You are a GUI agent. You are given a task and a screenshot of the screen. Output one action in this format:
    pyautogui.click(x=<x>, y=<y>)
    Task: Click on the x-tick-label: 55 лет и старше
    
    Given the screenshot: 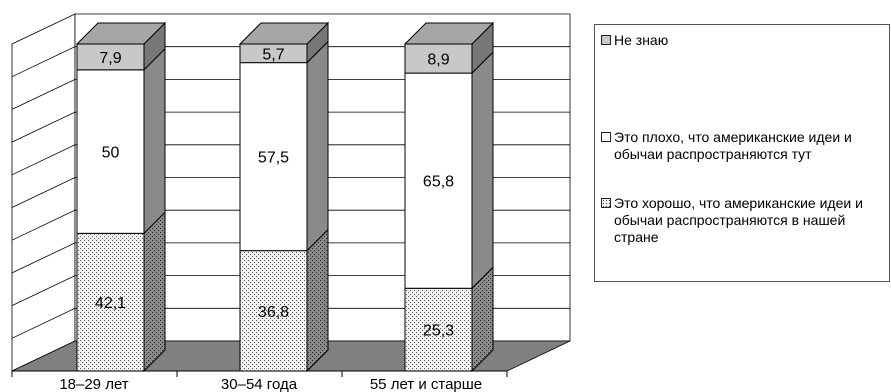 What is the action you would take?
    pyautogui.click(x=426, y=384)
    